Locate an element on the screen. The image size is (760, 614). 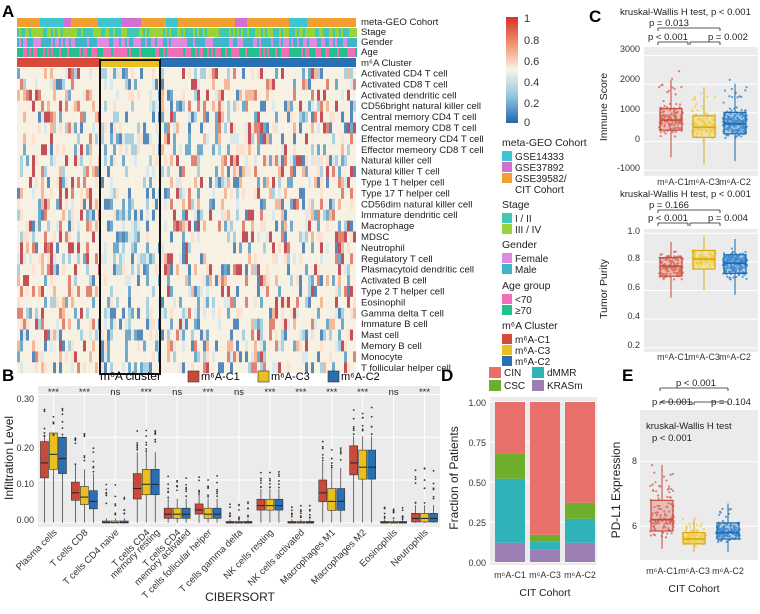
b-significance-label: *** is located at coordinates (300, 392).